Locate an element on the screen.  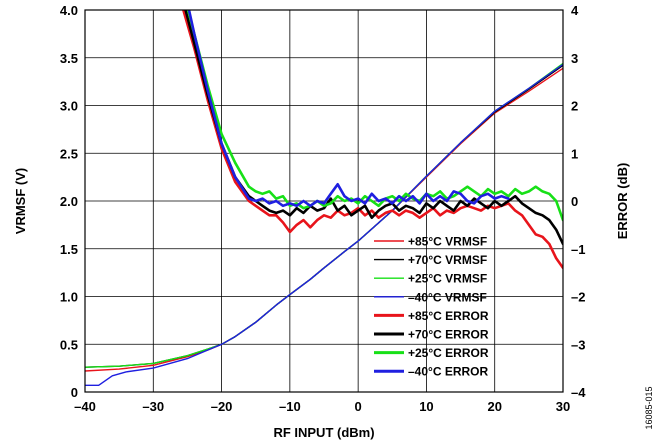
x-tick-label: 10 is located at coordinates (426, 406).